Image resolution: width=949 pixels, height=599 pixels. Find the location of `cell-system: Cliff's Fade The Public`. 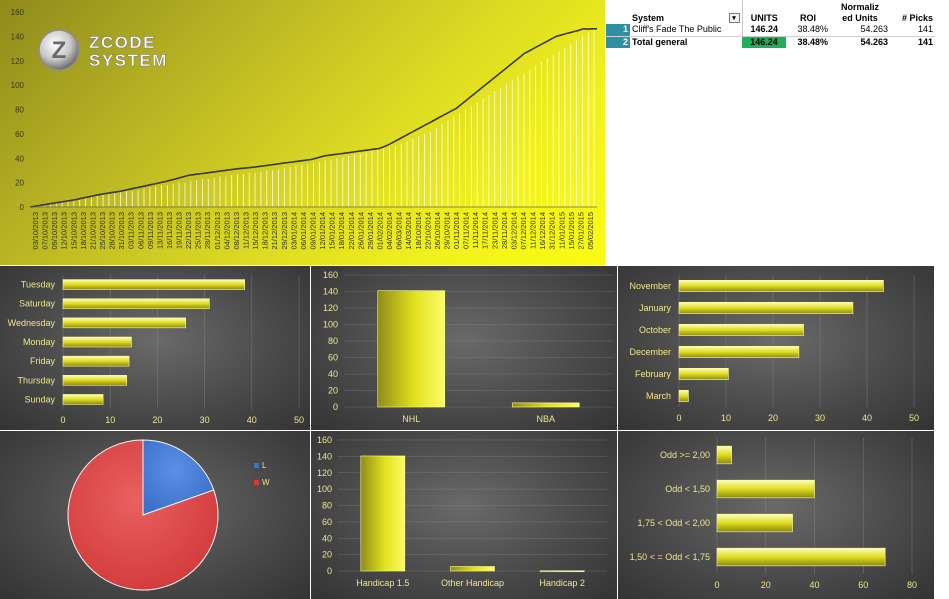

cell-system: Cliff's Fade The Public is located at coordinates (686, 30).